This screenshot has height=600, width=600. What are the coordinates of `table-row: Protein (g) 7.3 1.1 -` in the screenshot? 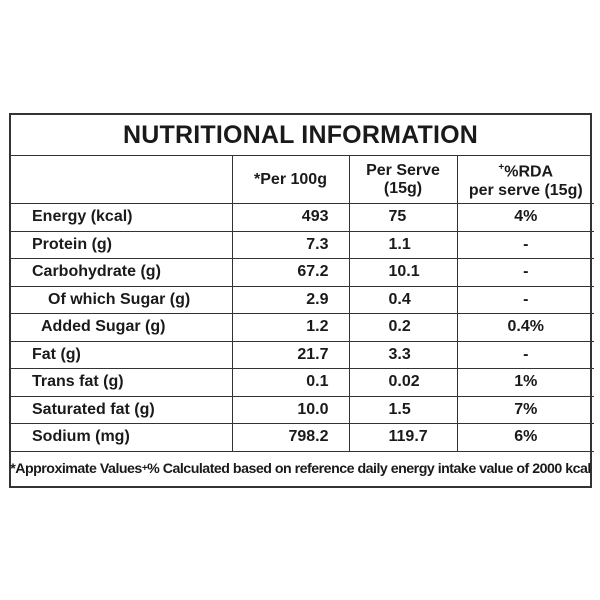 It's located at (302, 244).